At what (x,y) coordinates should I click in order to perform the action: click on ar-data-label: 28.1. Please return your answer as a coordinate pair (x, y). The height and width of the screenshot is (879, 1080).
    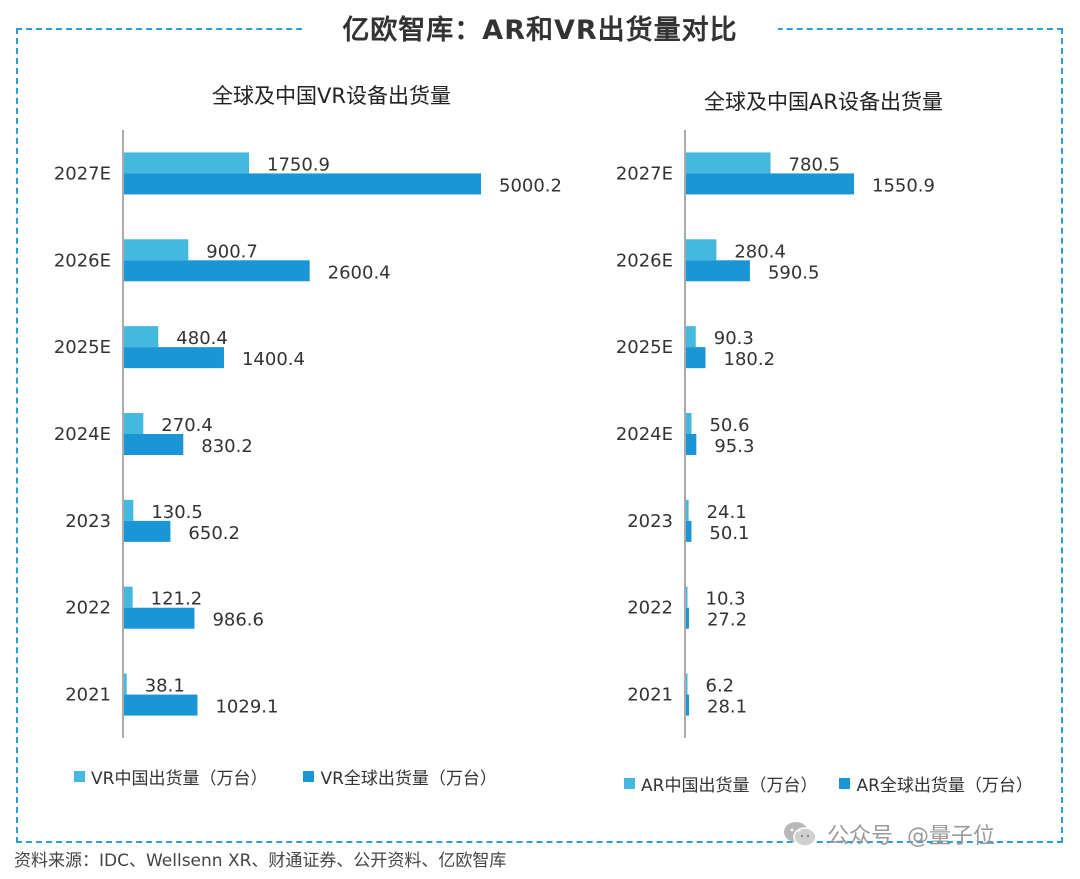
    Looking at the image, I should click on (727, 707).